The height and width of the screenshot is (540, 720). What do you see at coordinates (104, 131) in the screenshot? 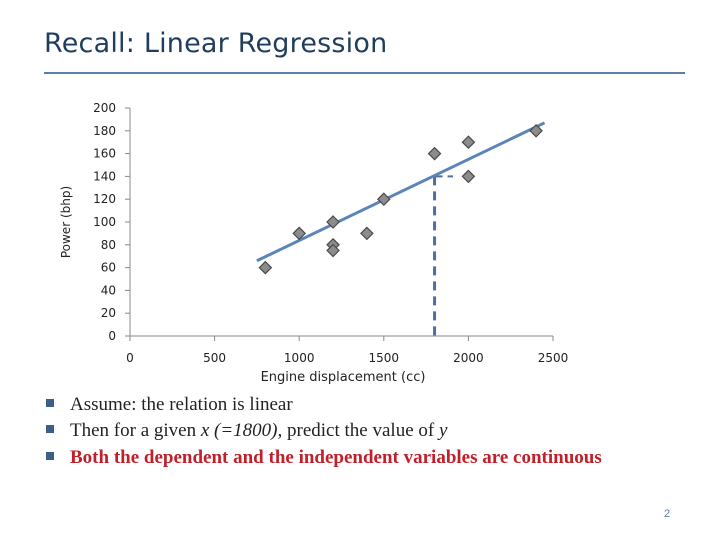
I see `y-tick-label: 180` at bounding box center [104, 131].